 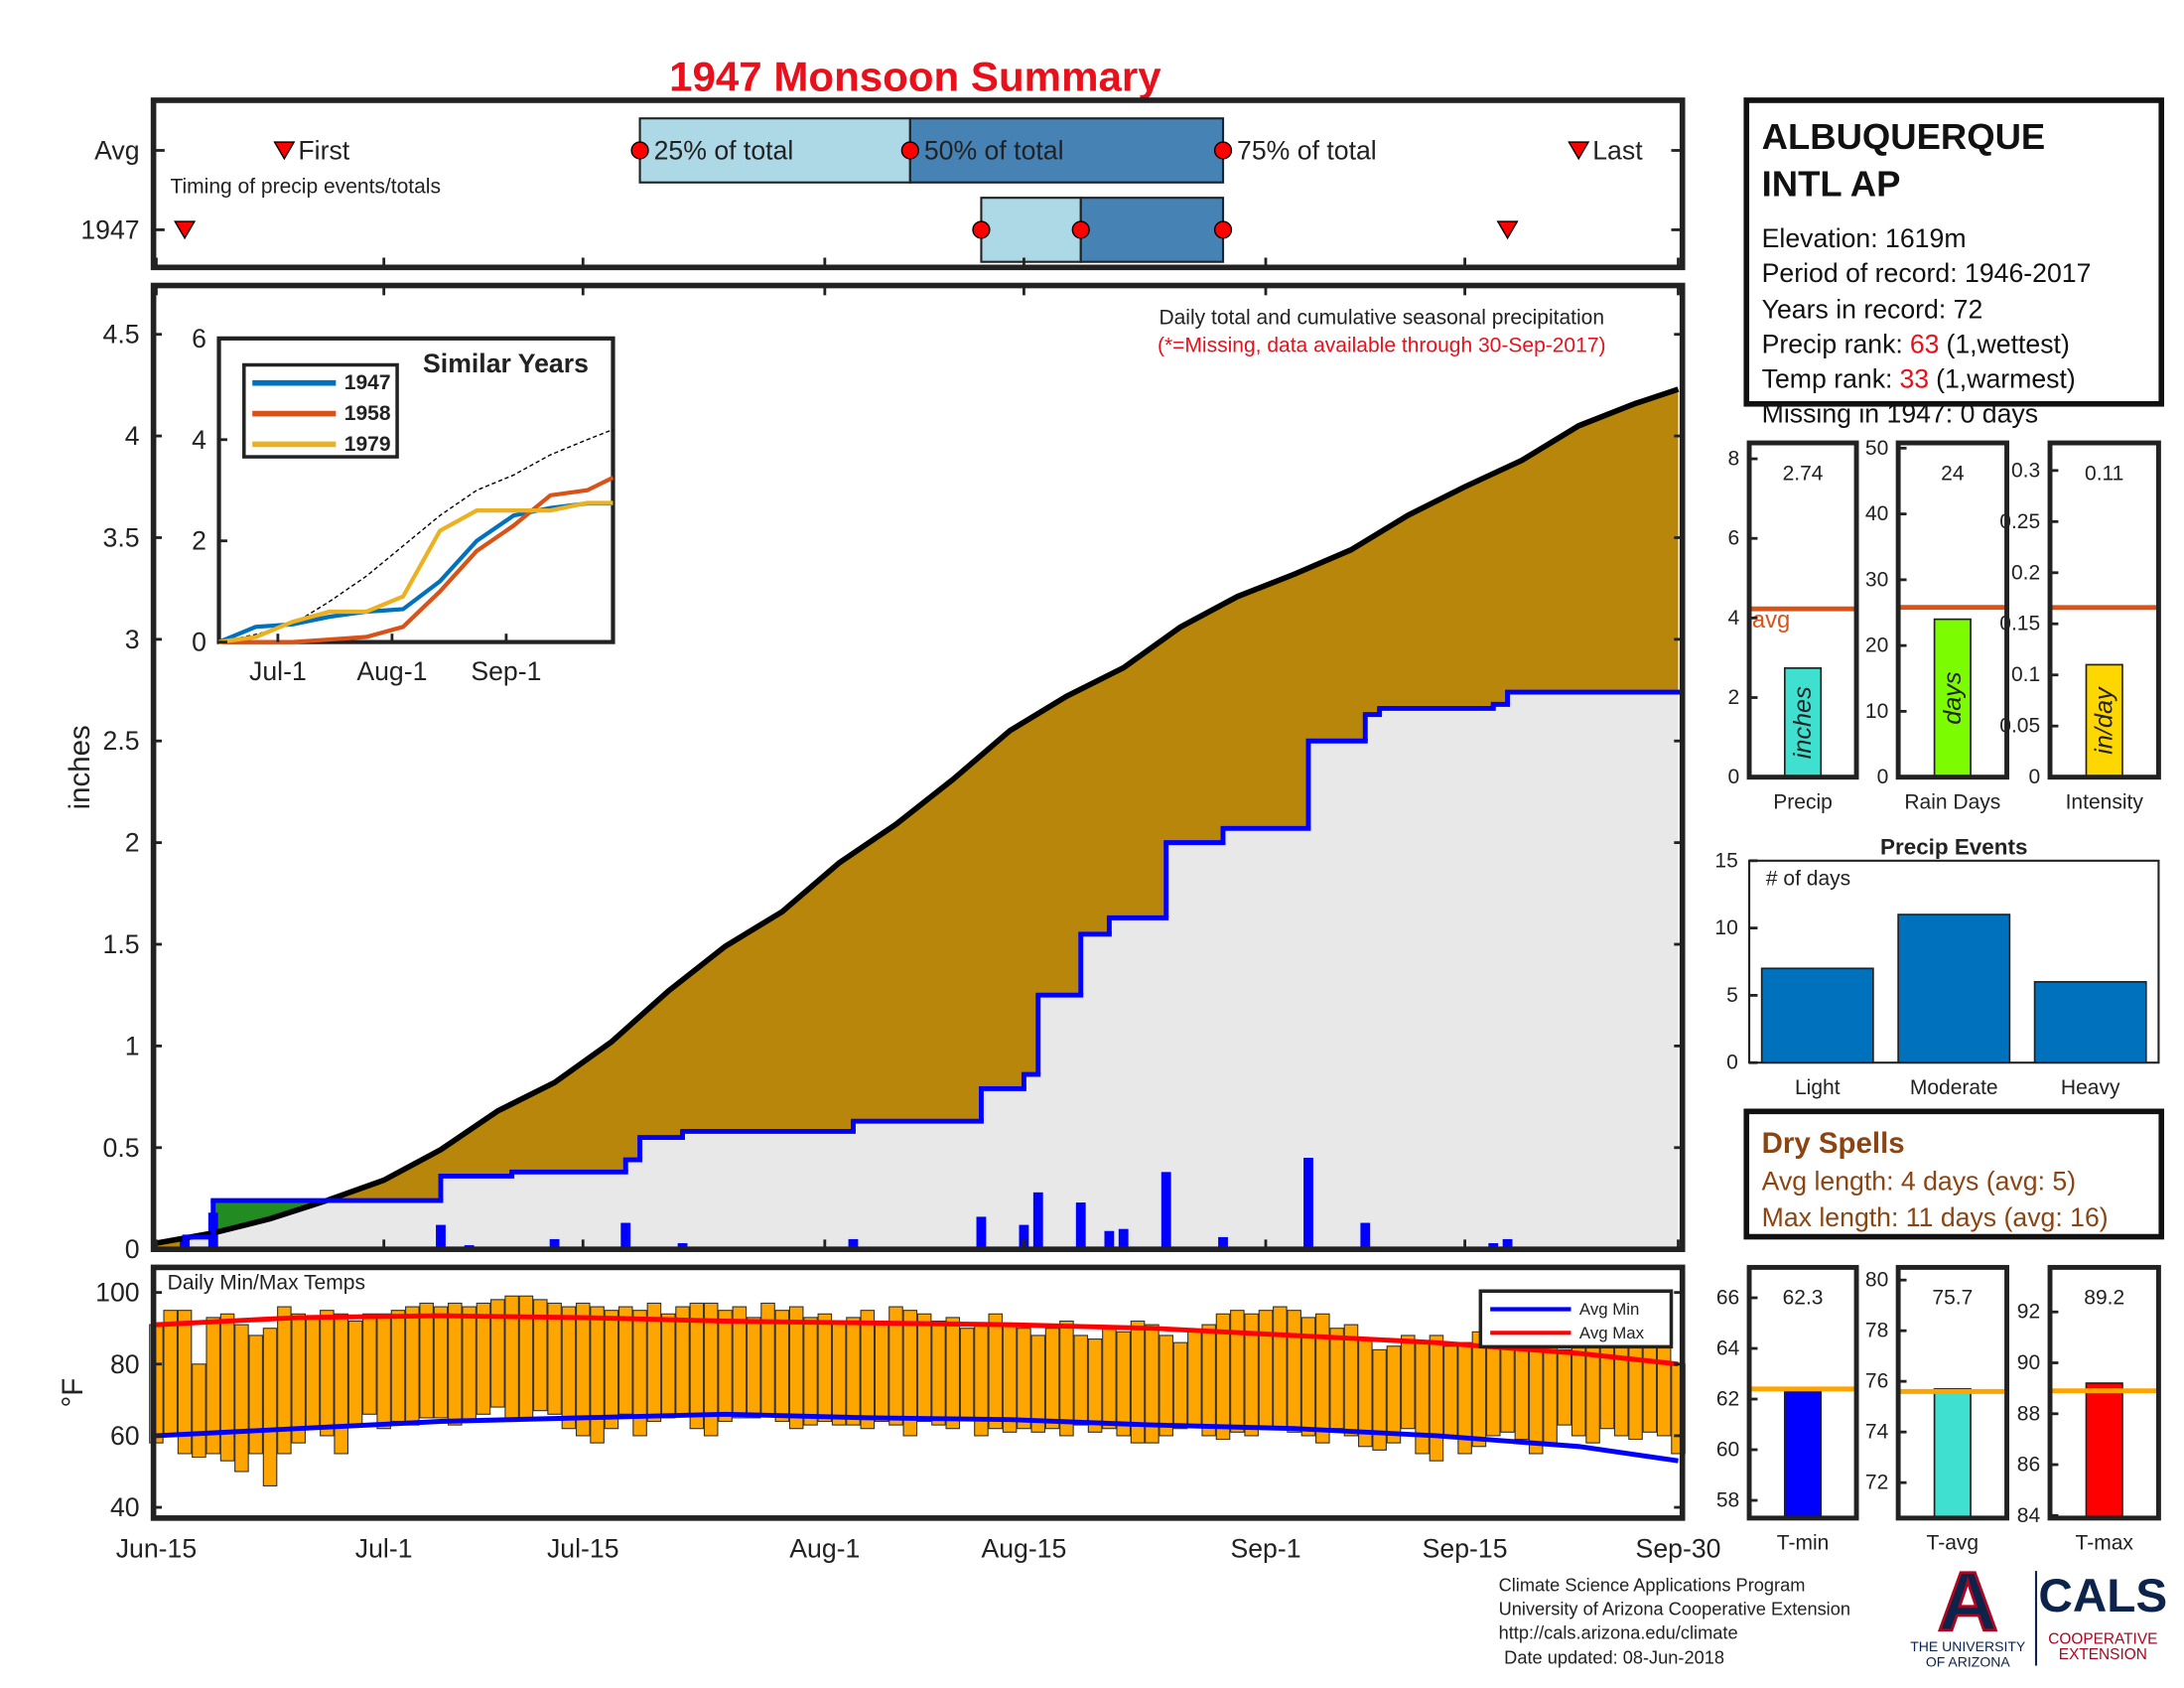 What do you see at coordinates (1876, 579) in the screenshot?
I see `y-tick-label: 30` at bounding box center [1876, 579].